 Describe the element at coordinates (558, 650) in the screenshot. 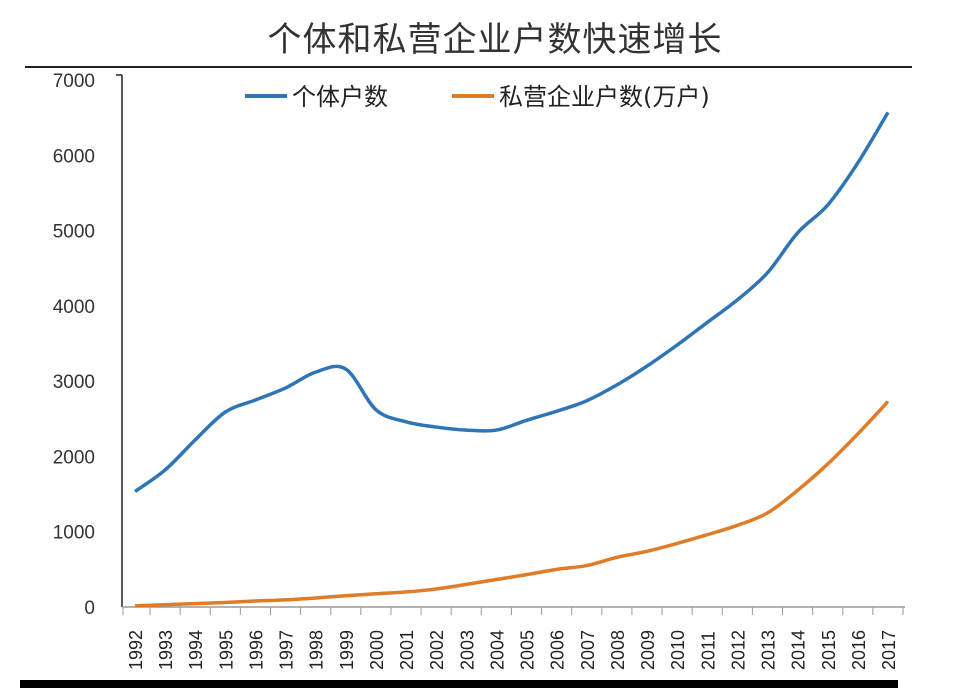

I see `x-tick-label: 2006` at that location.